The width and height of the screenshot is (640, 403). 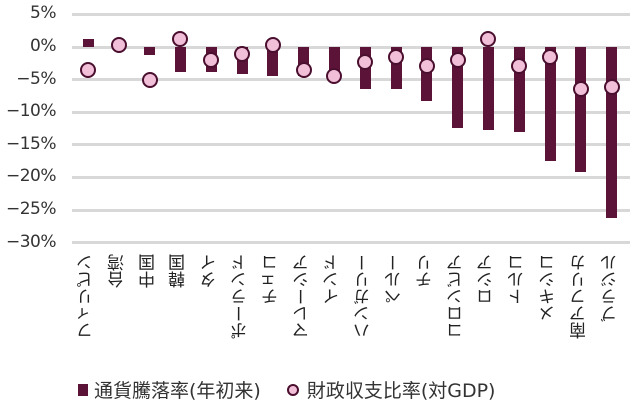 What do you see at coordinates (292, 389) in the screenshot?
I see `circle-swatch-icon` at bounding box center [292, 389].